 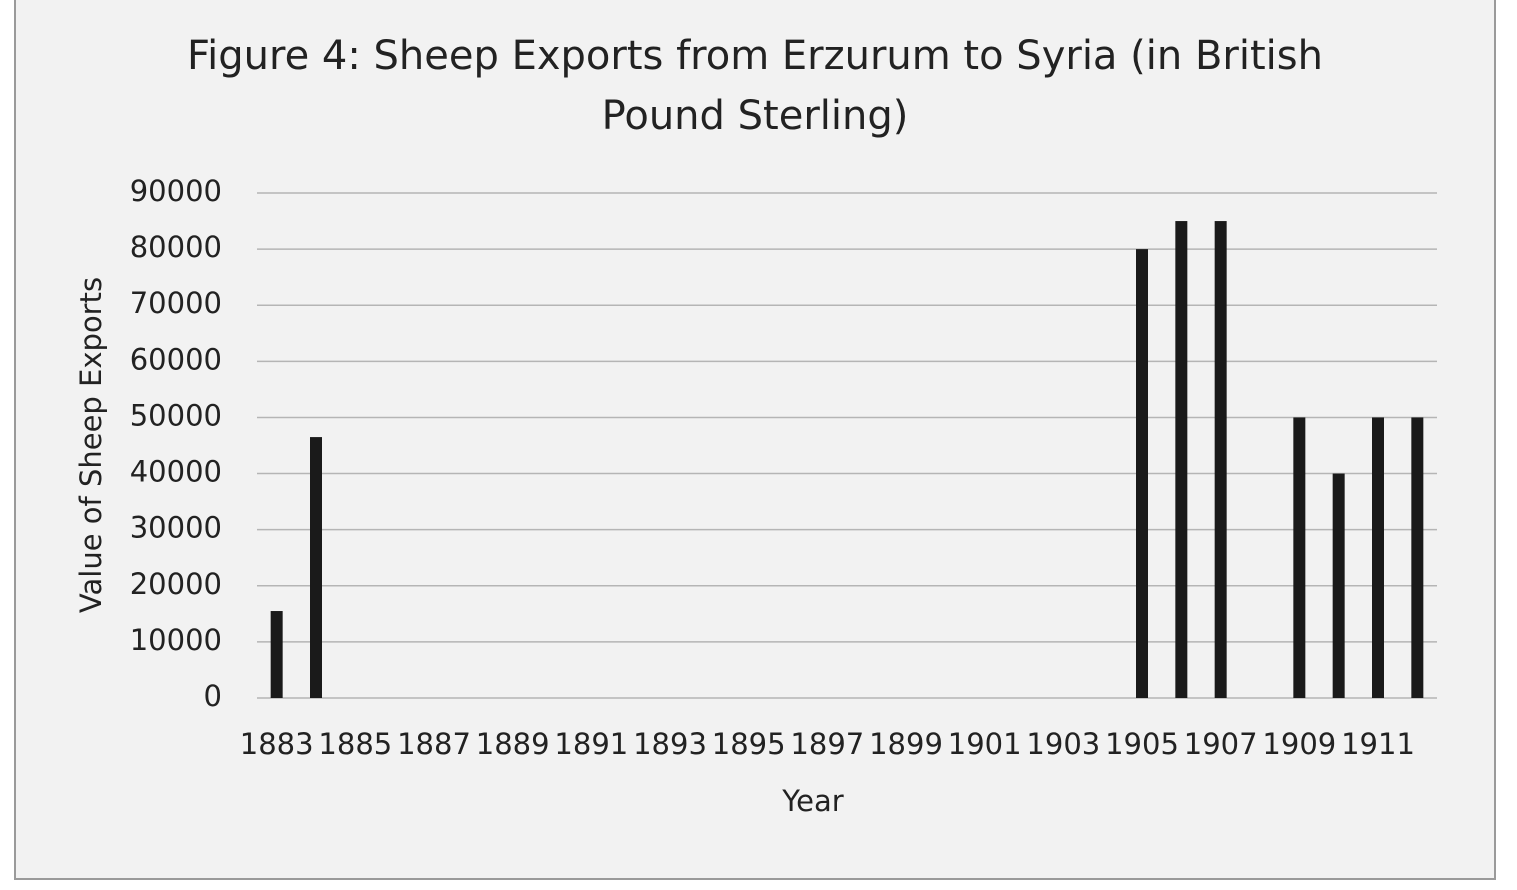 I want to click on x-tick-label: 1891, so click(x=591, y=744).